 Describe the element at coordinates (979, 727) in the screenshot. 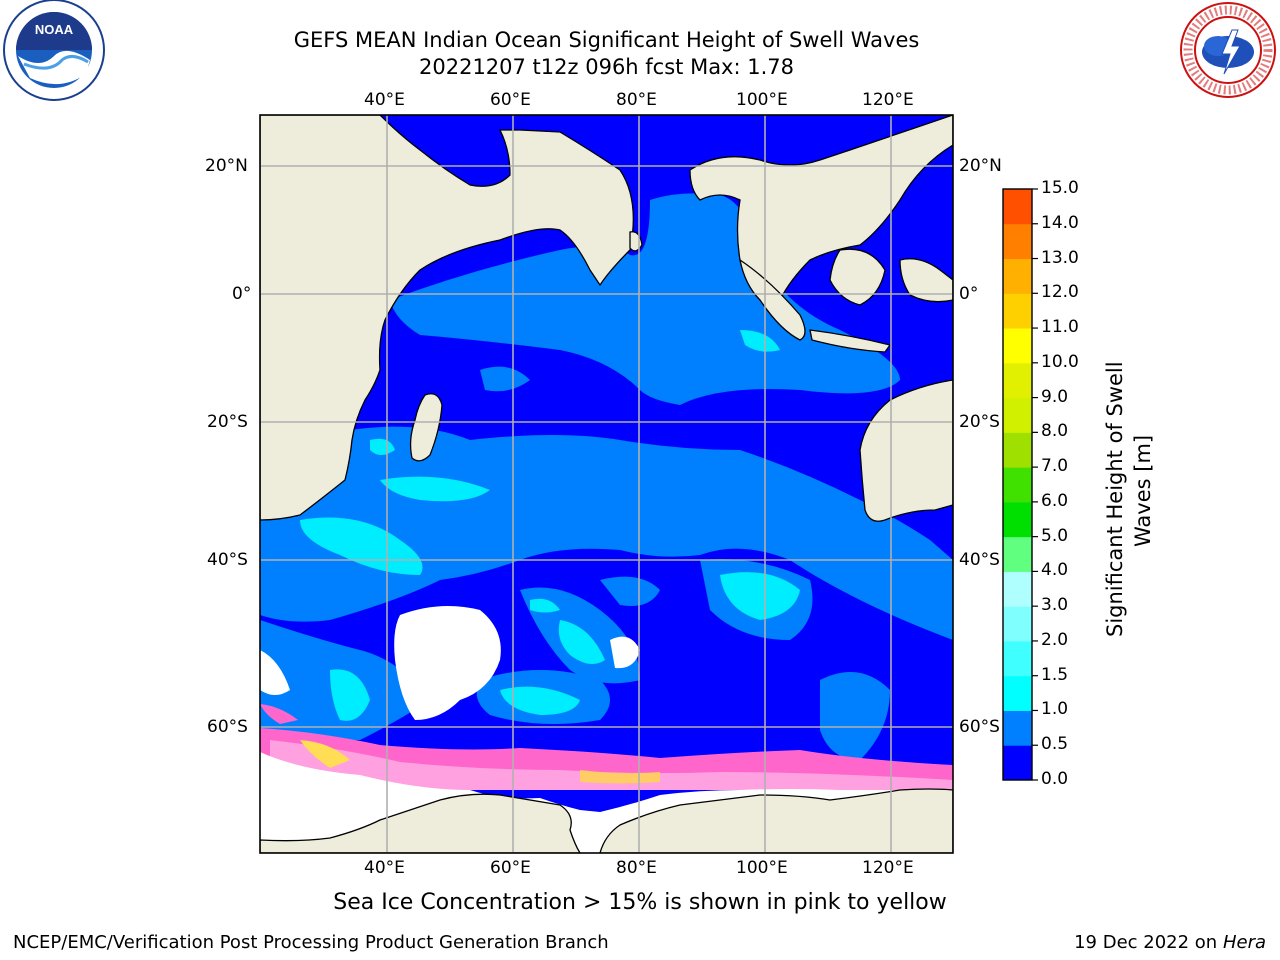

I see `lat-tick-right: 60°S` at that location.